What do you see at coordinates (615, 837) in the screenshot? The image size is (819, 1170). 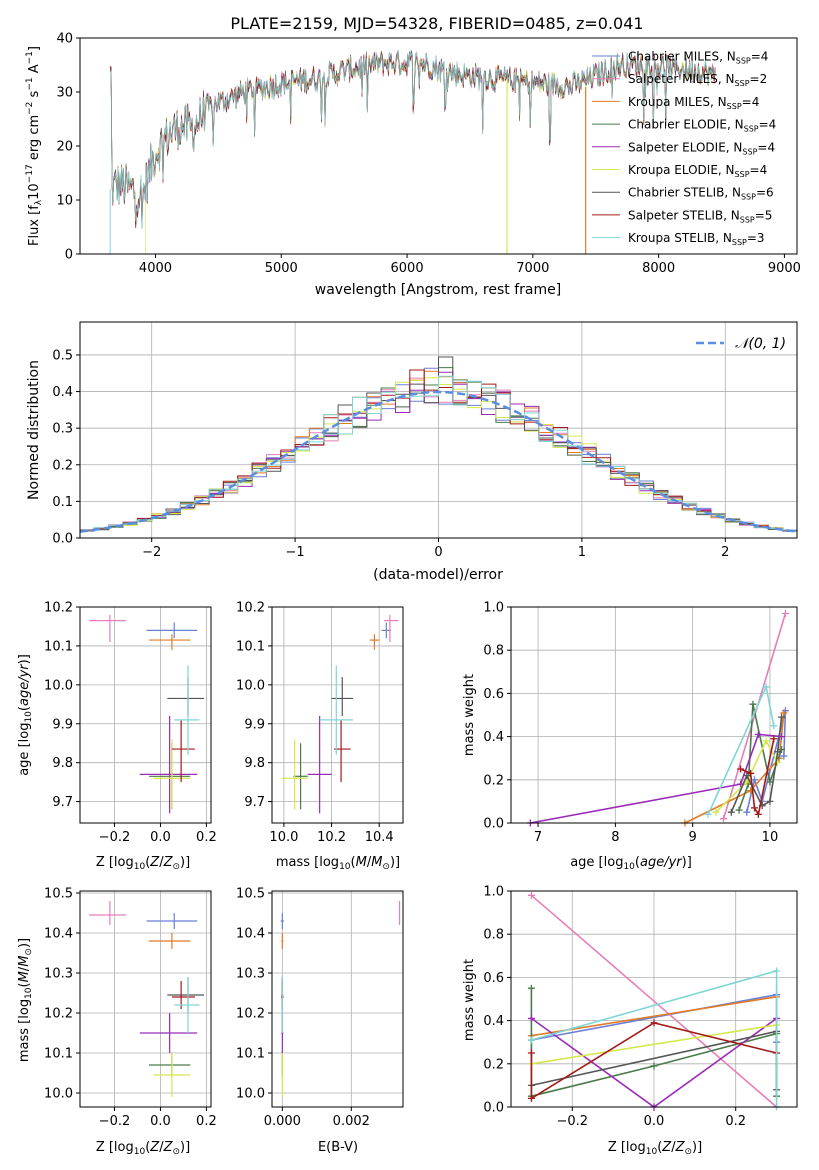 I see `x-tick-label: 8` at bounding box center [615, 837].